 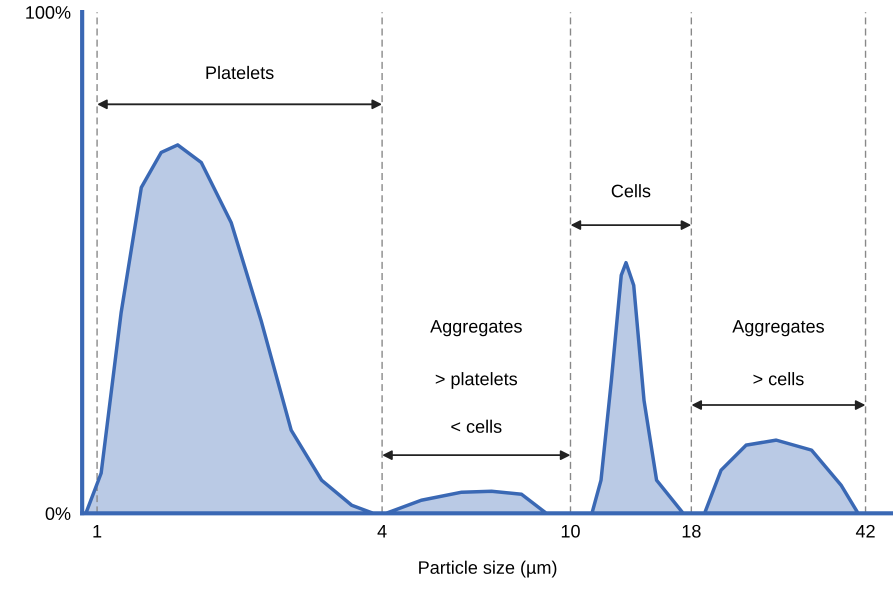 What do you see at coordinates (58, 513) in the screenshot?
I see `y-tick-label: 0%` at bounding box center [58, 513].